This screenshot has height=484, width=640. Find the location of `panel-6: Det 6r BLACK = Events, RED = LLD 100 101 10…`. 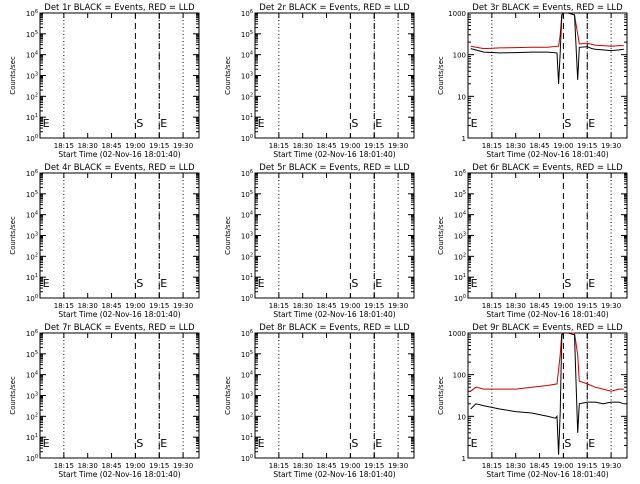

panel-6: Det 6r BLACK = Events, RED = LLD 100 101 10… is located at coordinates (532, 241).